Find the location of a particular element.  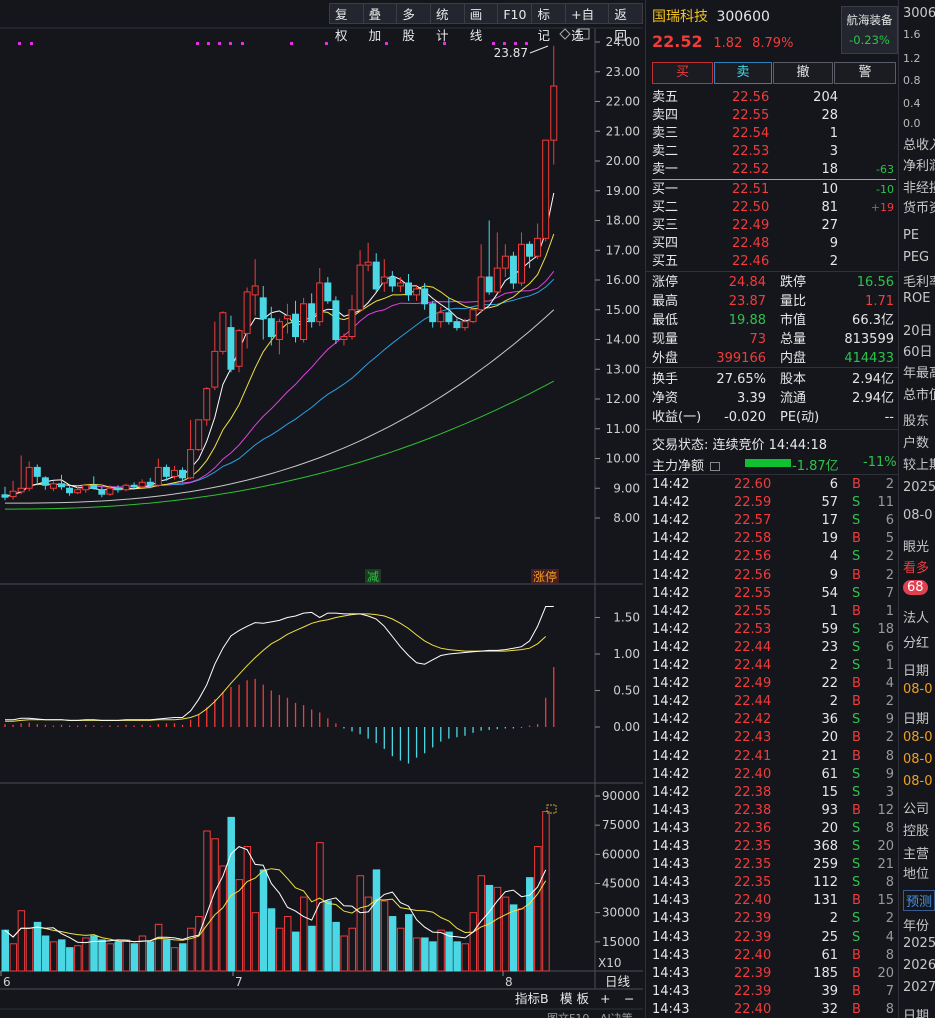

toolbar-button-5: F10 is located at coordinates (515, 13).